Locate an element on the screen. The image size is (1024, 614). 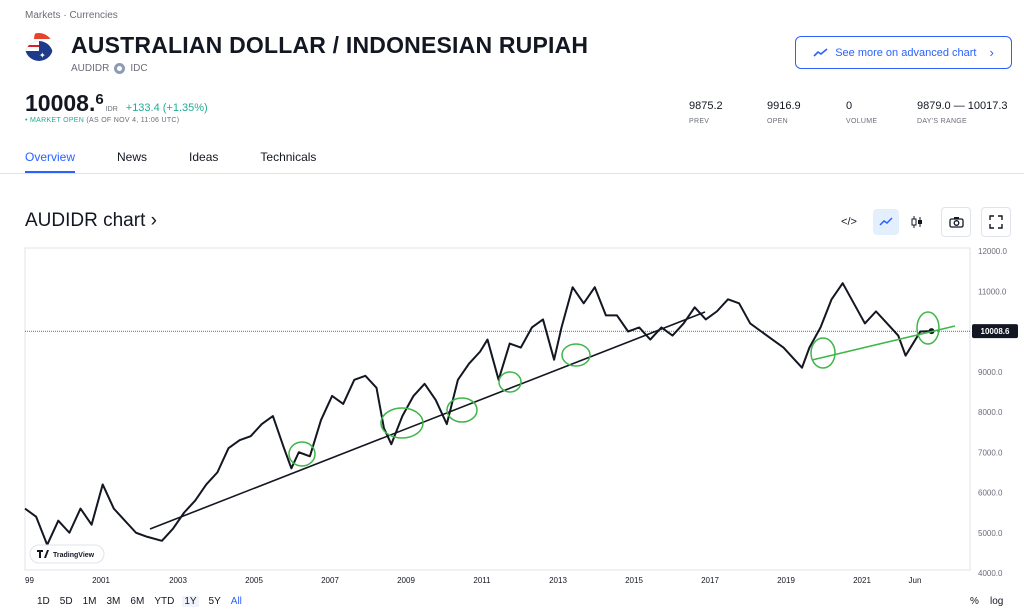
range-ytd: YTD is located at coordinates (164, 601).